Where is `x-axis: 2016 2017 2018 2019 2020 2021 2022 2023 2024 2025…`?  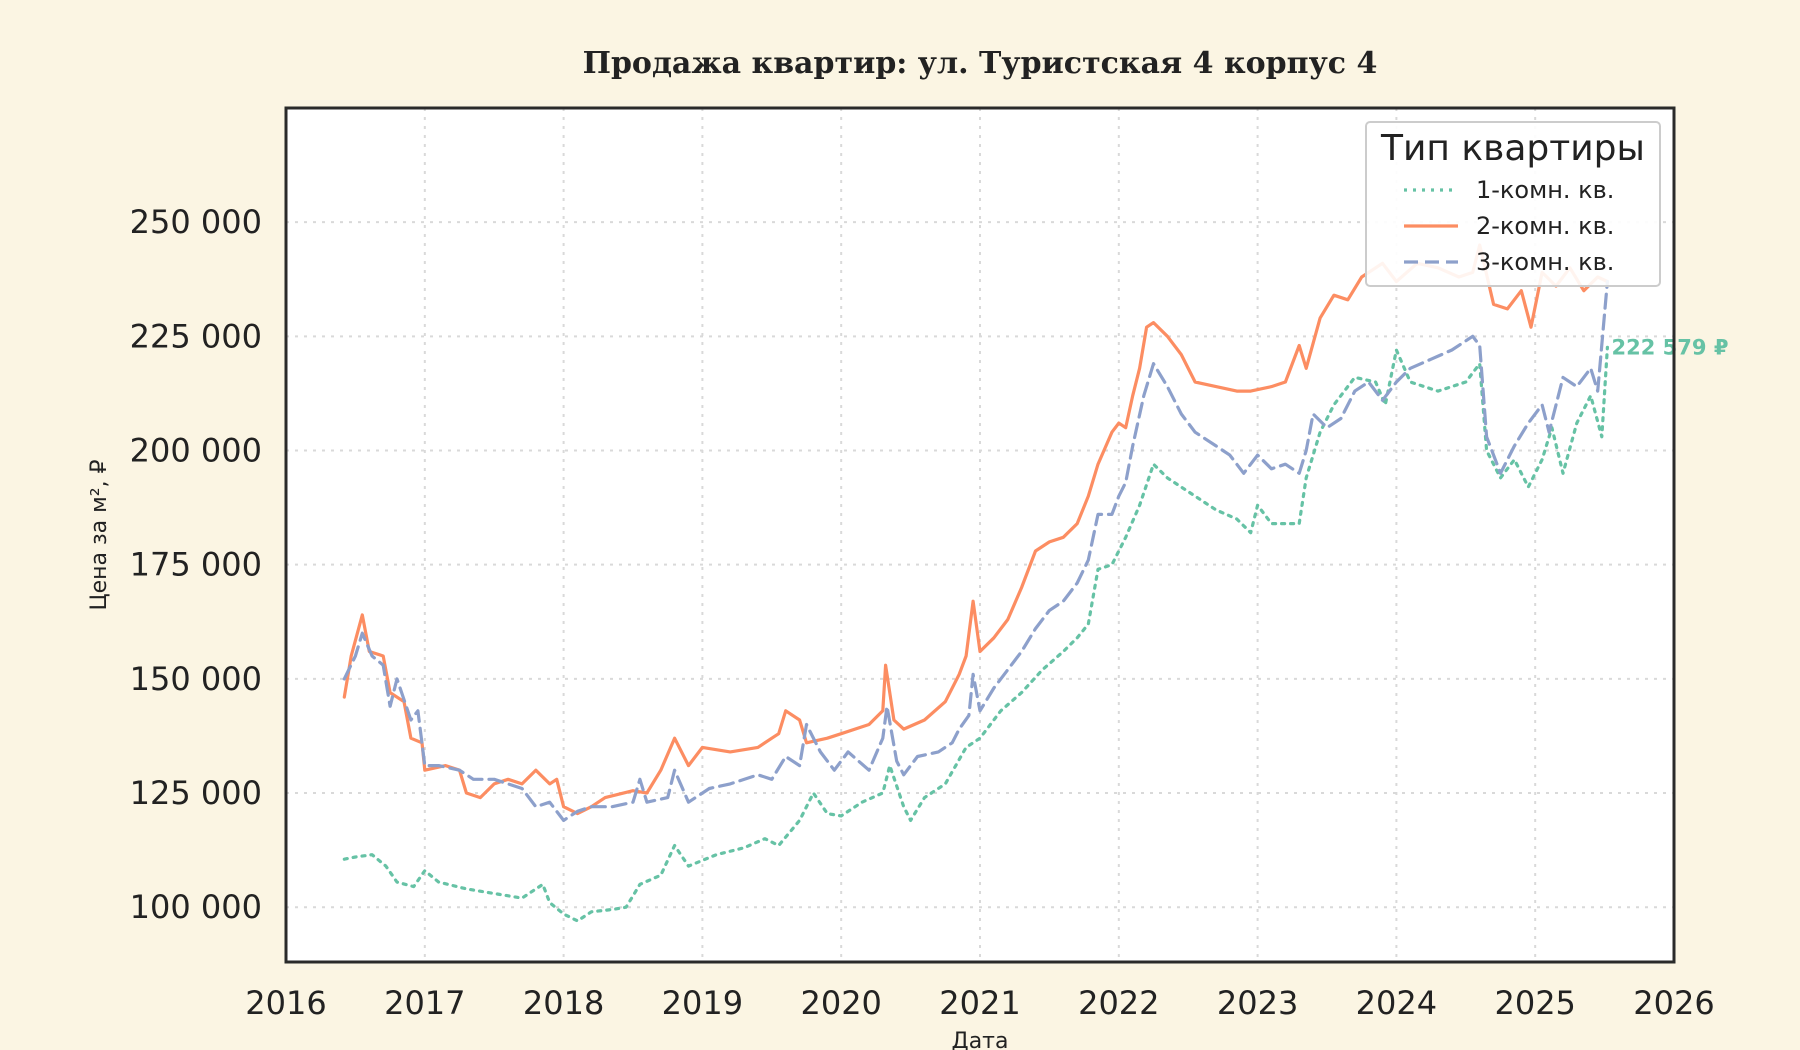
x-axis: 2016 2017 2018 2019 2020 2021 2022 2023 2024 2025… is located at coordinates (979, 1003).